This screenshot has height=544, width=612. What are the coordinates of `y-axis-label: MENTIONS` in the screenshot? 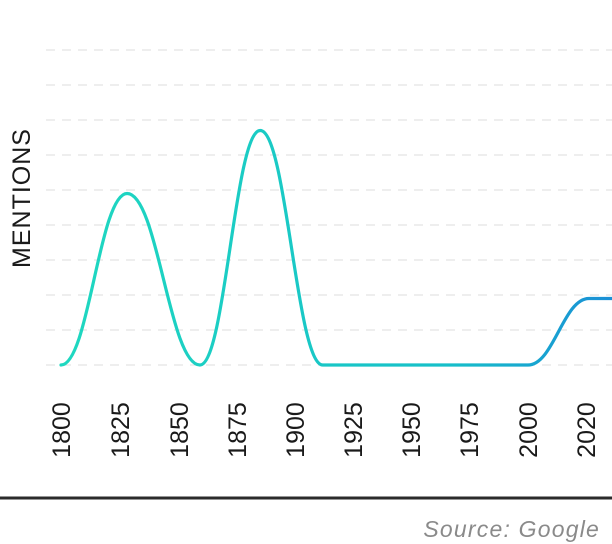 It's located at (22, 198).